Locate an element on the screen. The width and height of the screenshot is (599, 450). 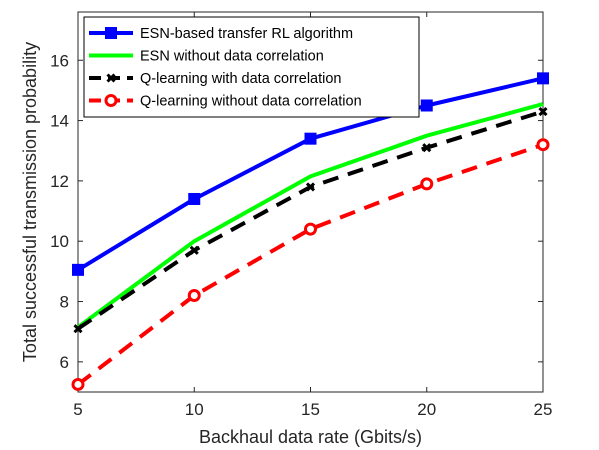
x-tick-label: 5 is located at coordinates (77, 409).